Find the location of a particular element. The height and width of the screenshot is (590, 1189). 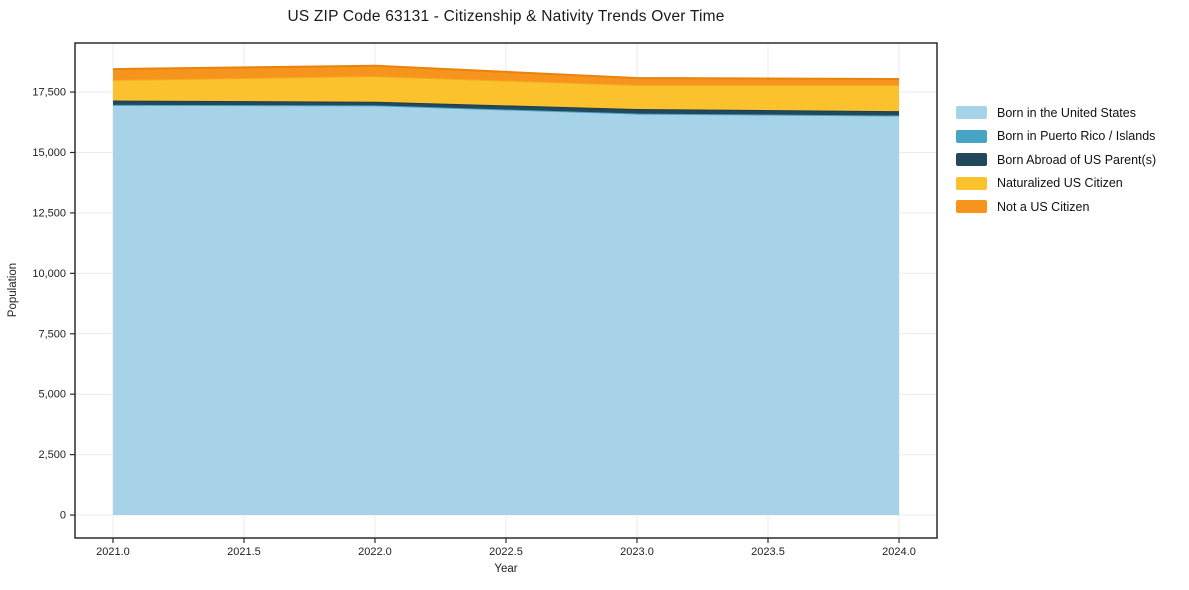

x-axis-label: Year is located at coordinates (506, 569).